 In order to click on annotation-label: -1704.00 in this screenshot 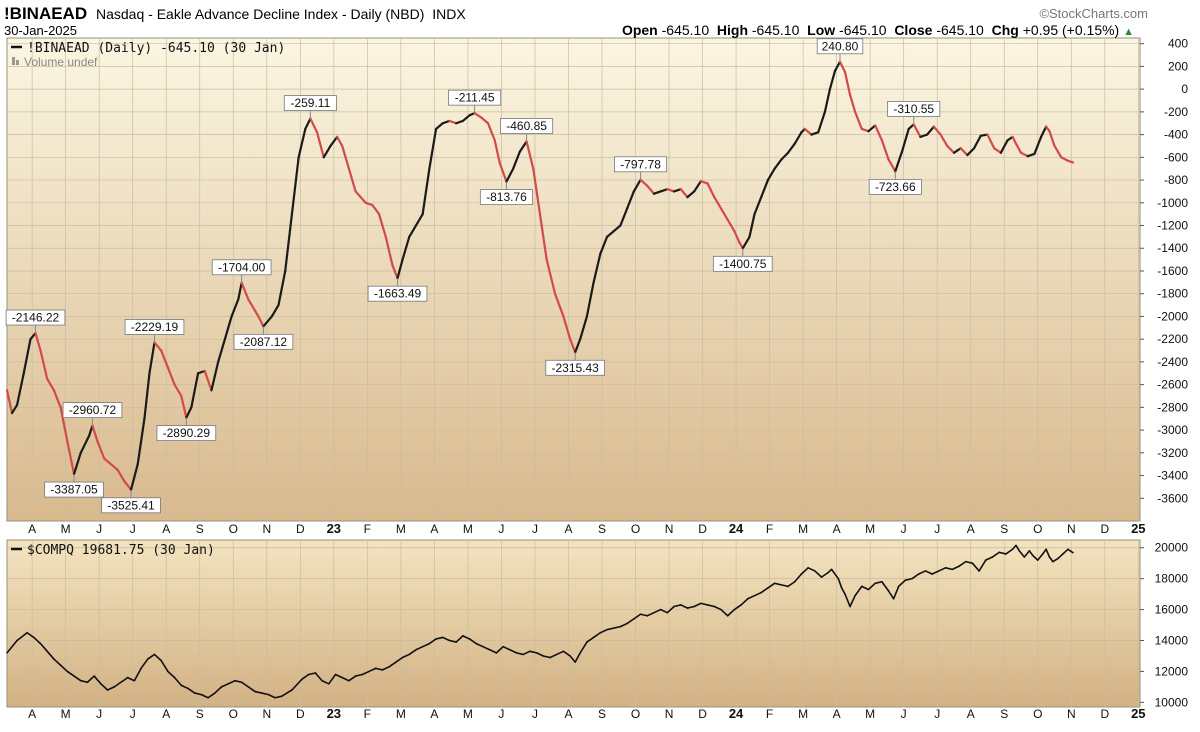, I will do `click(242, 267)`.